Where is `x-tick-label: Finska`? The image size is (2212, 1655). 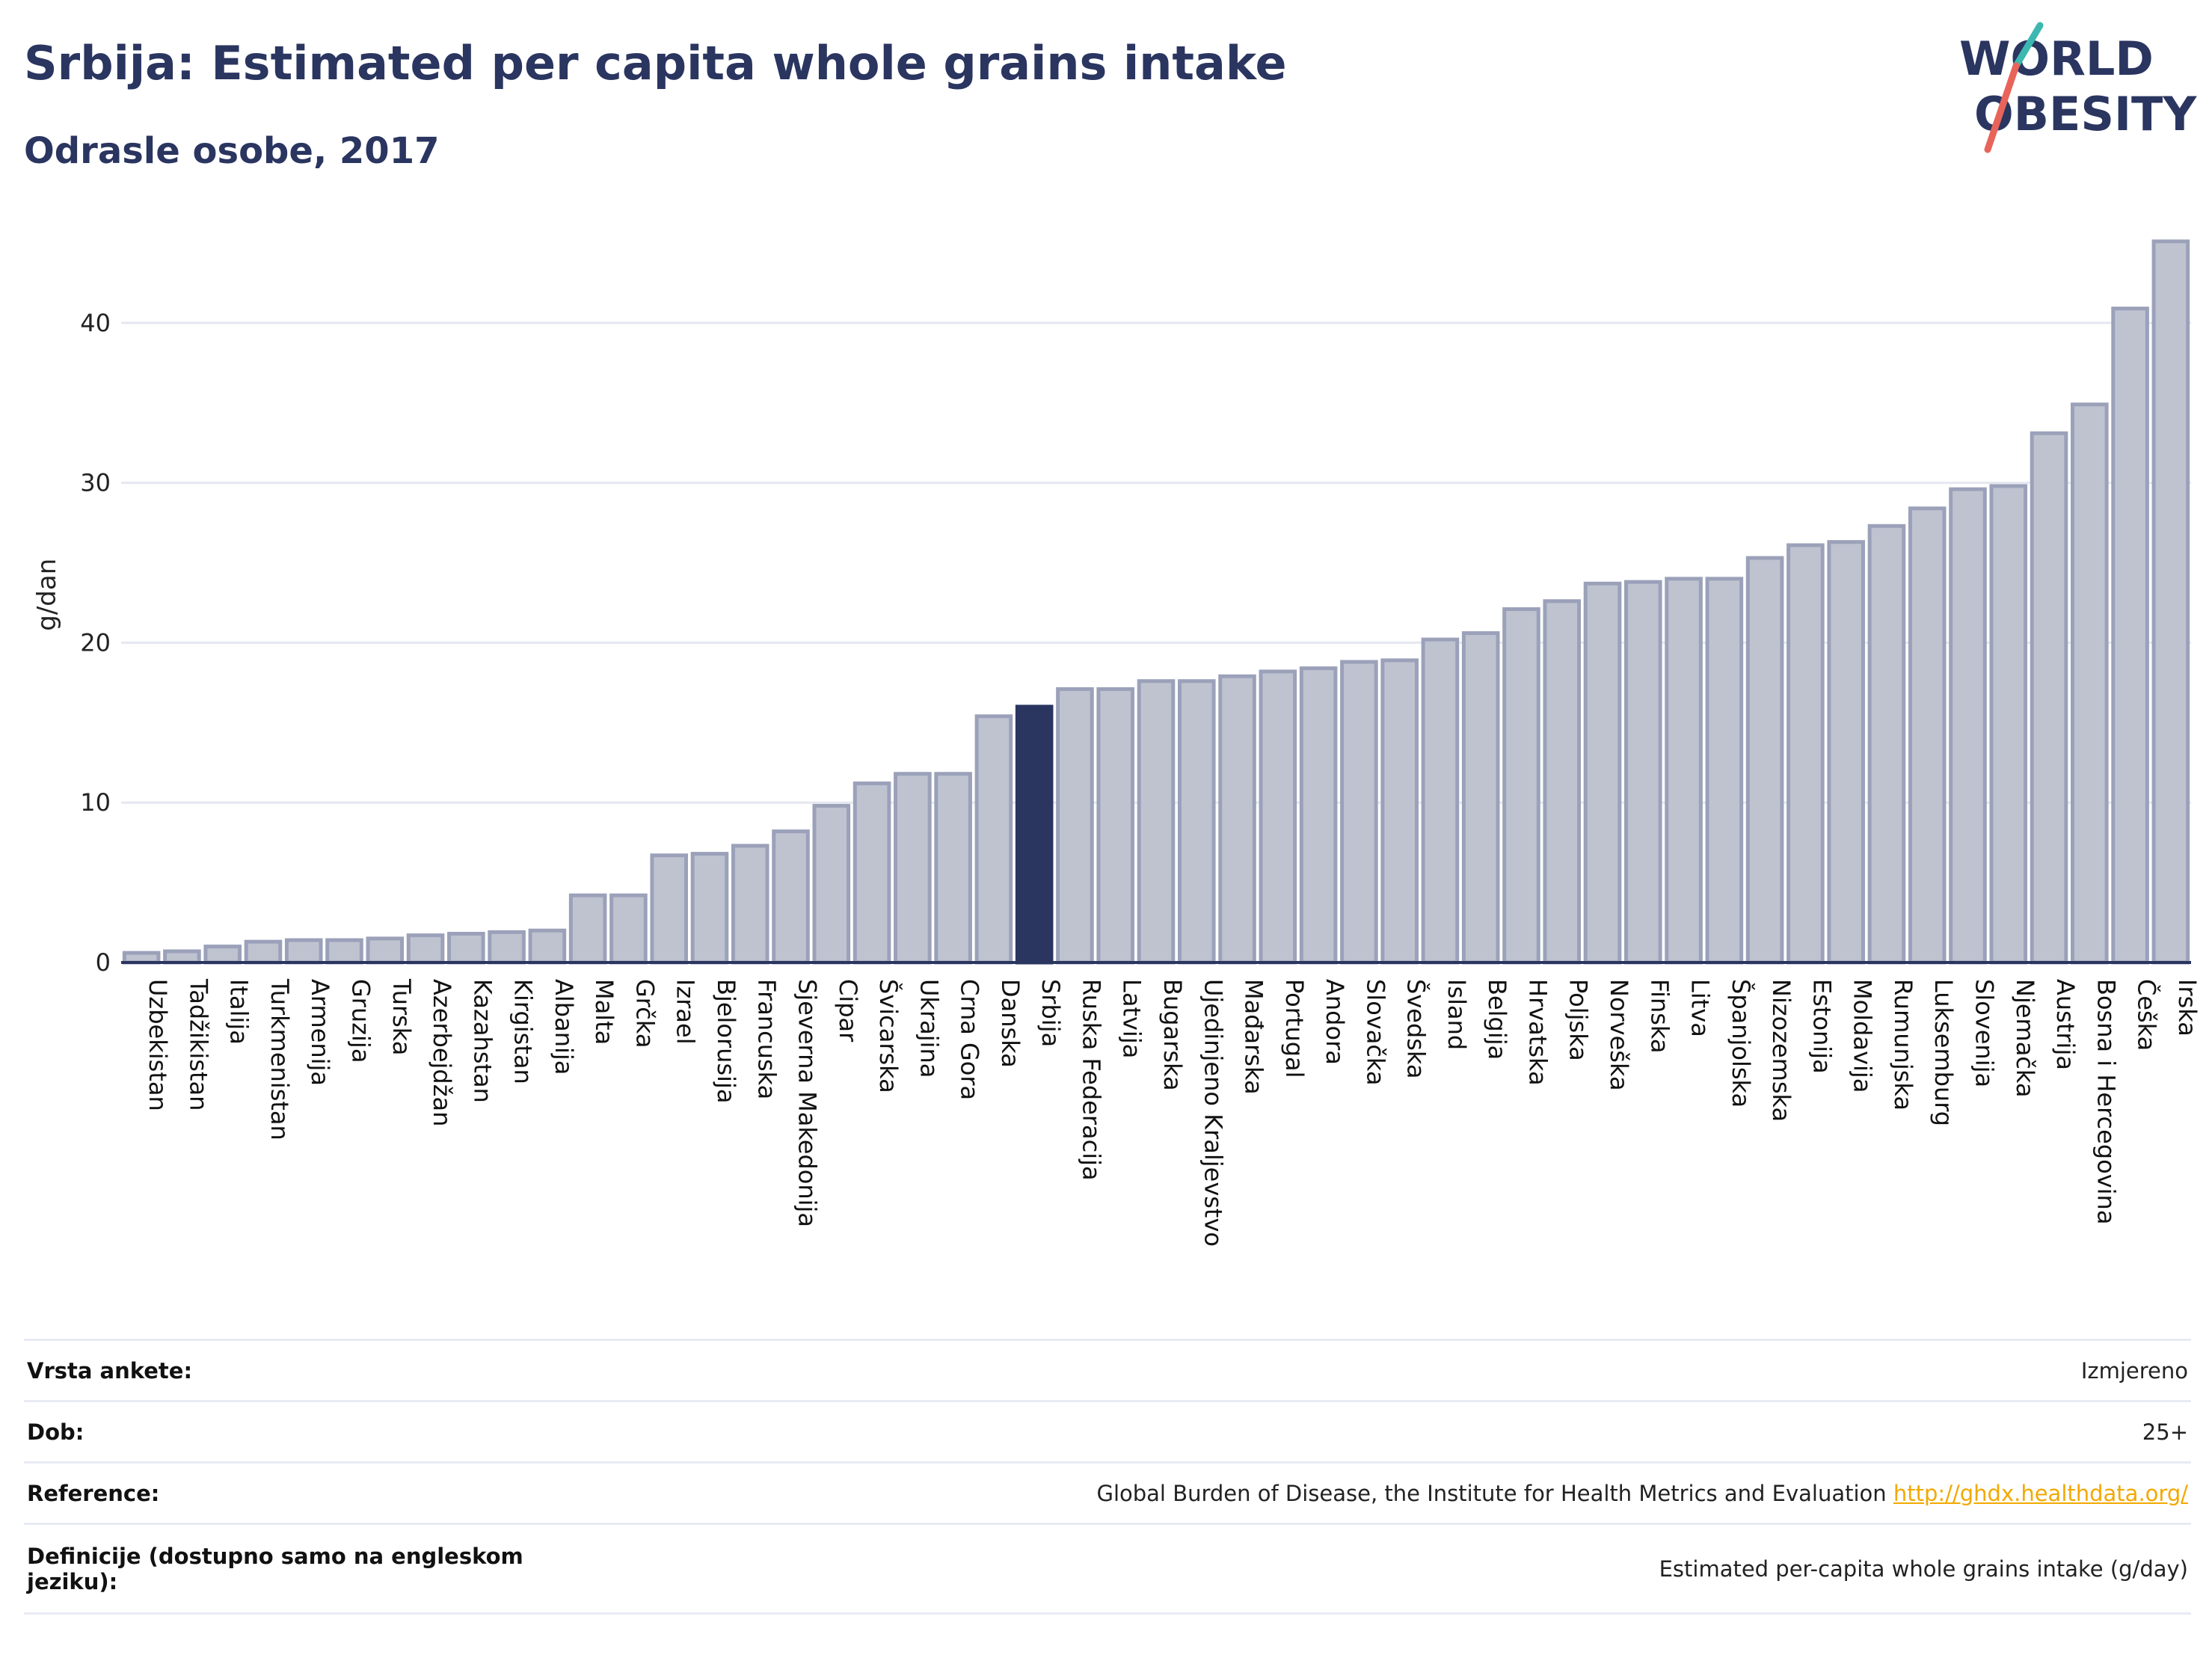 x-tick-label: Finska is located at coordinates (1659, 1016).